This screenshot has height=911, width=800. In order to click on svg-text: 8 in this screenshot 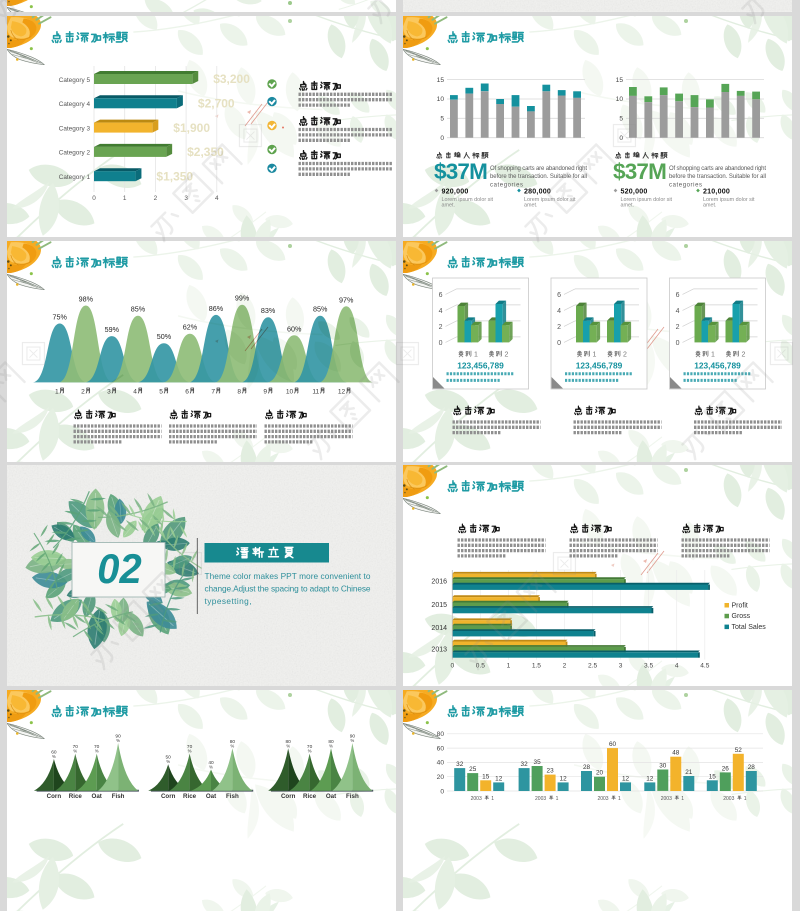, I will do `click(239, 391)`.